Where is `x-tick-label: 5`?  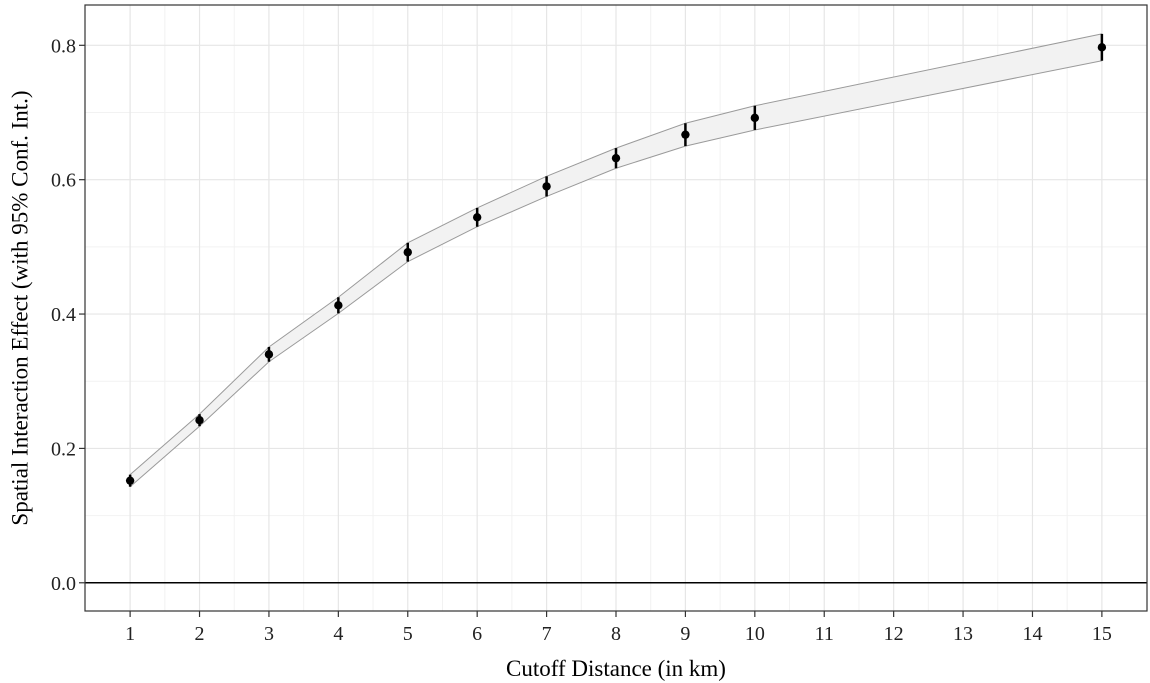
x-tick-label: 5 is located at coordinates (408, 634).